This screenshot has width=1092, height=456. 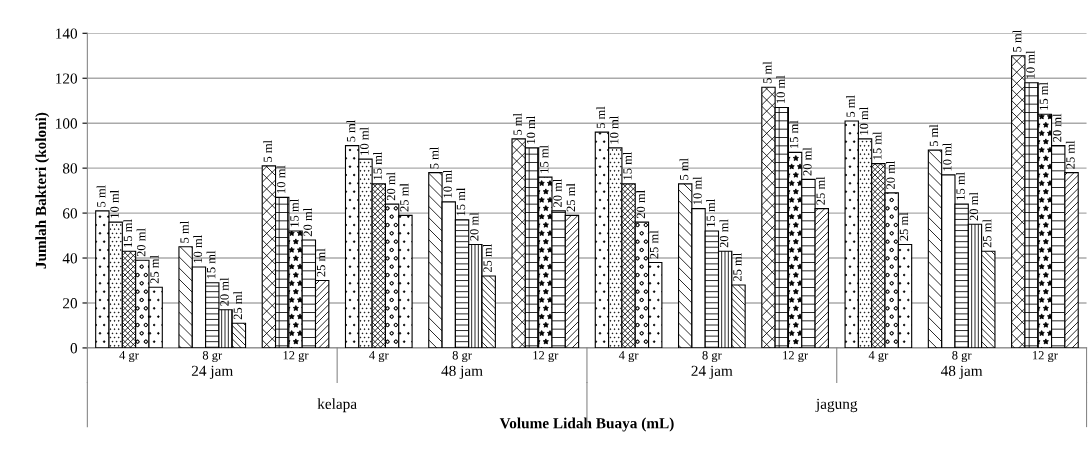 I want to click on y-tick-label: 100, so click(x=67, y=123).